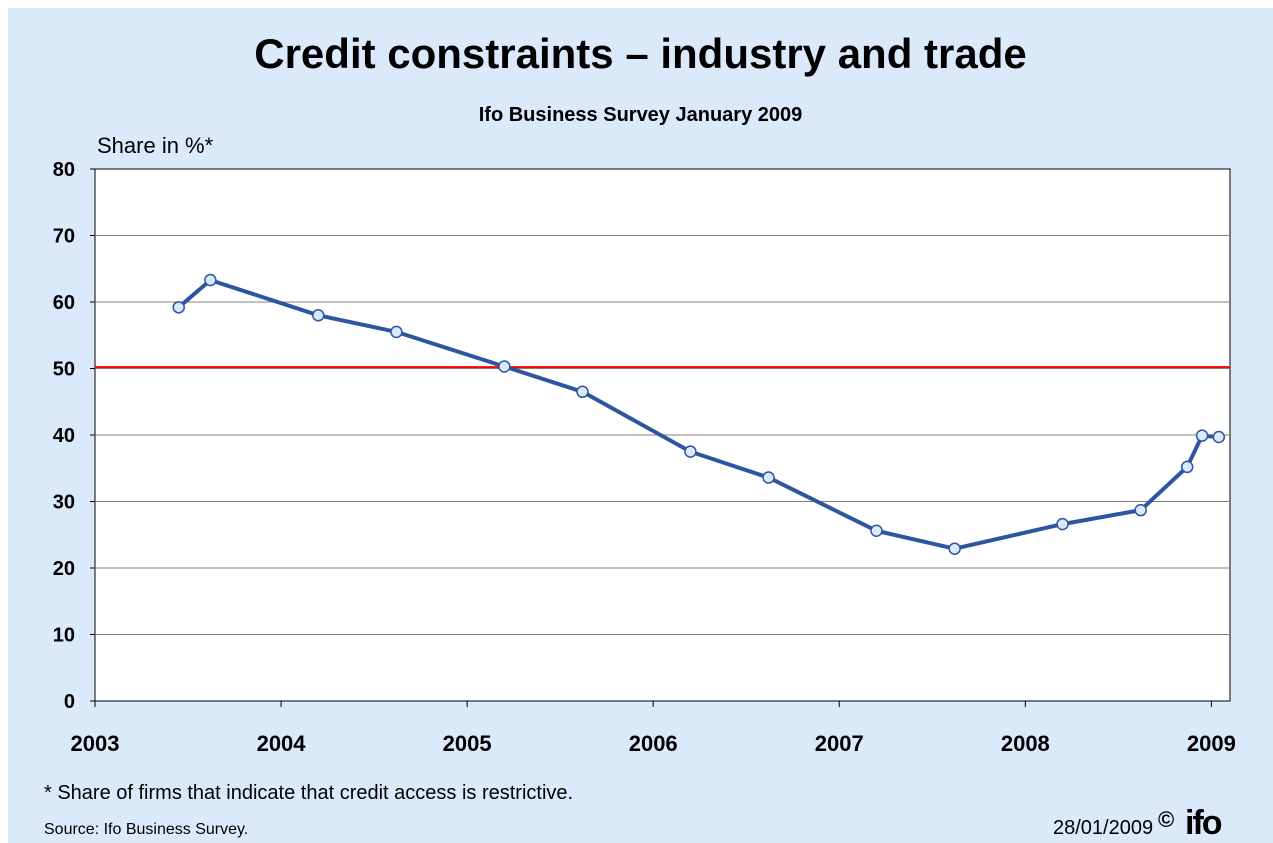 This screenshot has height=843, width=1273. Describe the element at coordinates (640, 53) in the screenshot. I see `chart-title: Credit constraints – industry and trade` at that location.